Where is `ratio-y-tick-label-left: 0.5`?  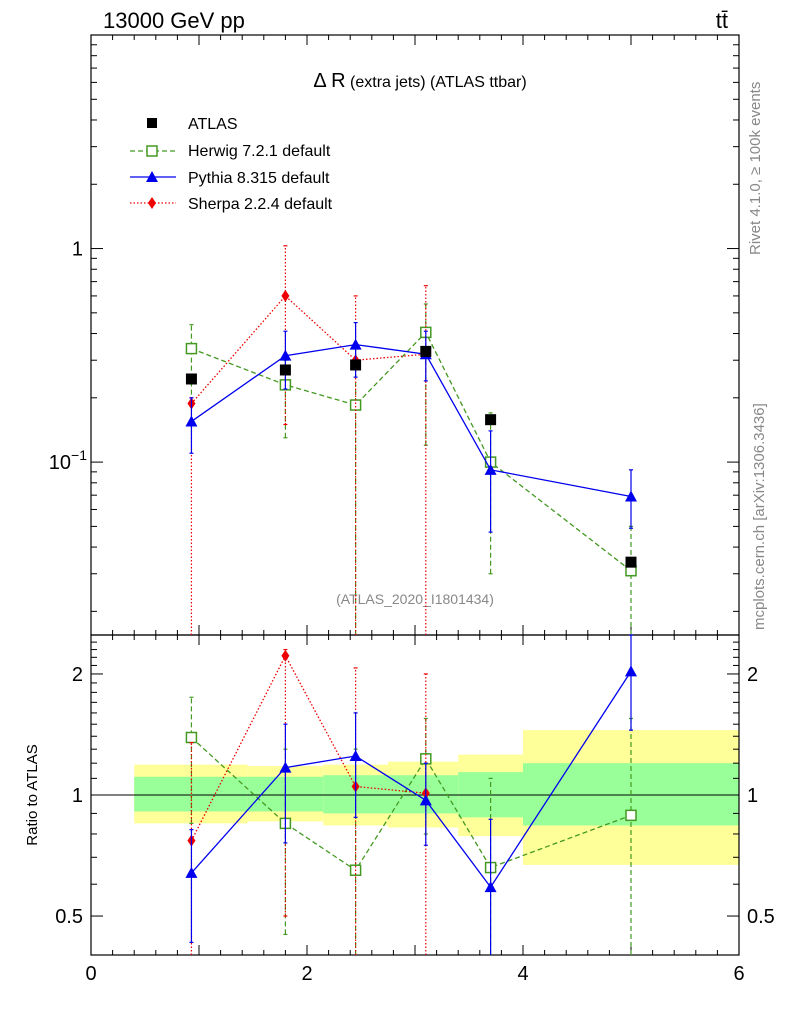
ratio-y-tick-label-left: 0.5 is located at coordinates (69, 917).